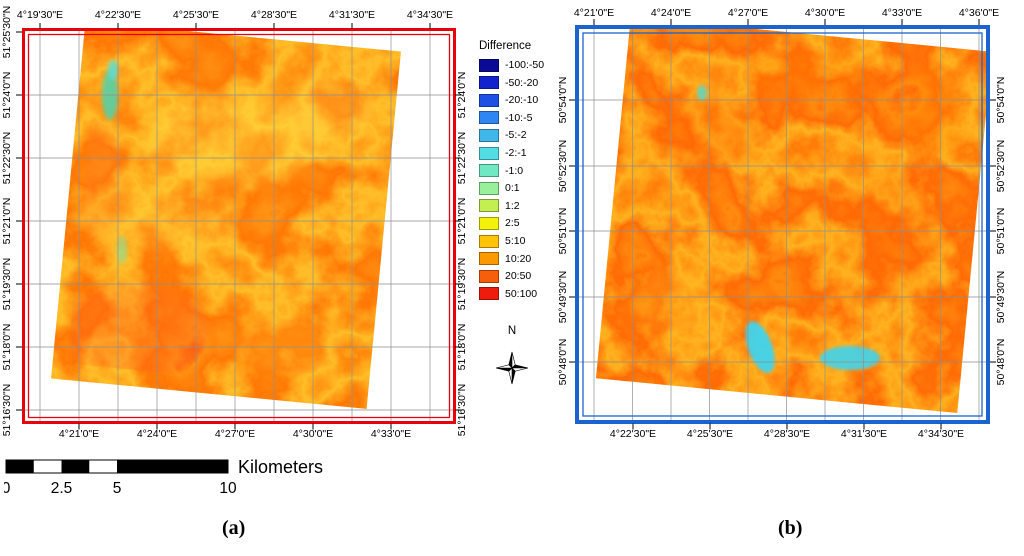  I want to click on legend-item: 2:5, so click(511, 223).